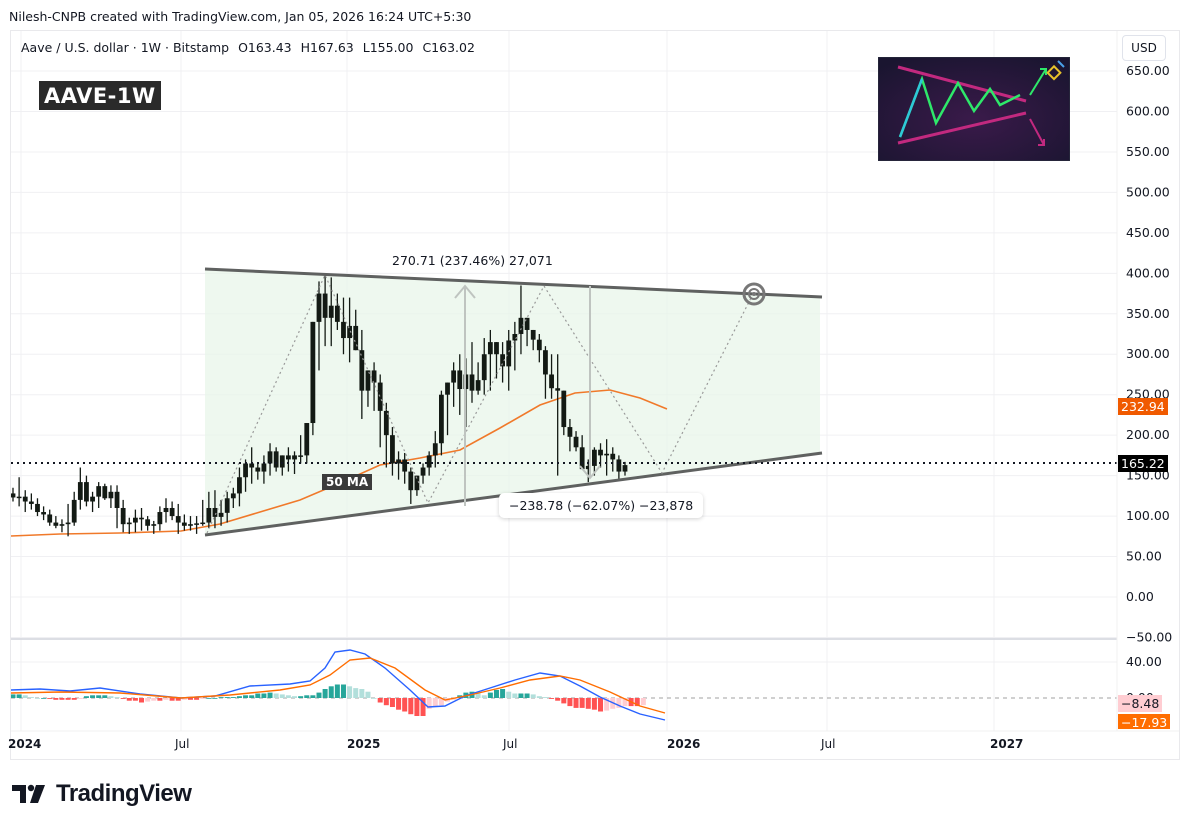 The width and height of the screenshot is (1188, 829). Describe the element at coordinates (754, 294) in the screenshot. I see `target-icon` at that location.